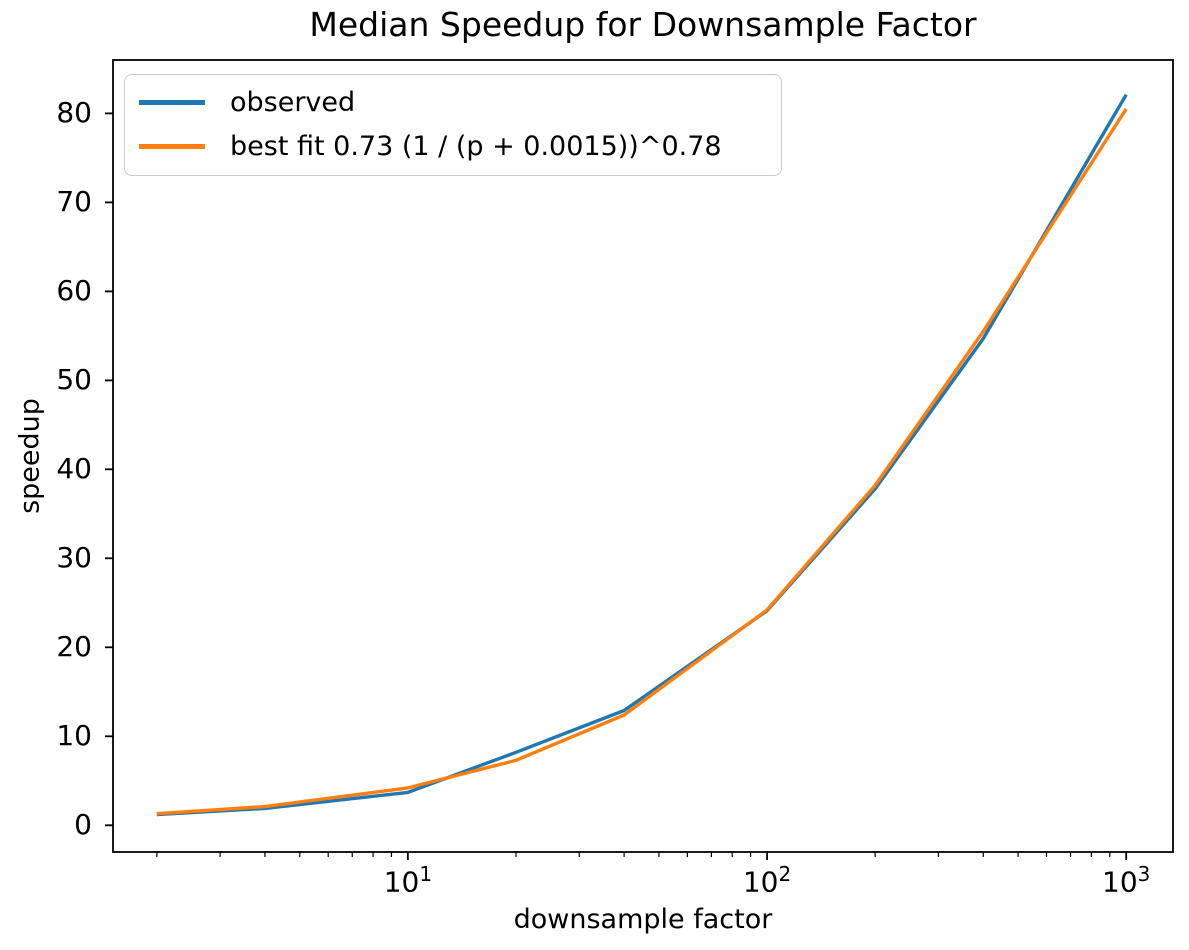  Describe the element at coordinates (74, 736) in the screenshot. I see `y-tick-label: 10` at that location.